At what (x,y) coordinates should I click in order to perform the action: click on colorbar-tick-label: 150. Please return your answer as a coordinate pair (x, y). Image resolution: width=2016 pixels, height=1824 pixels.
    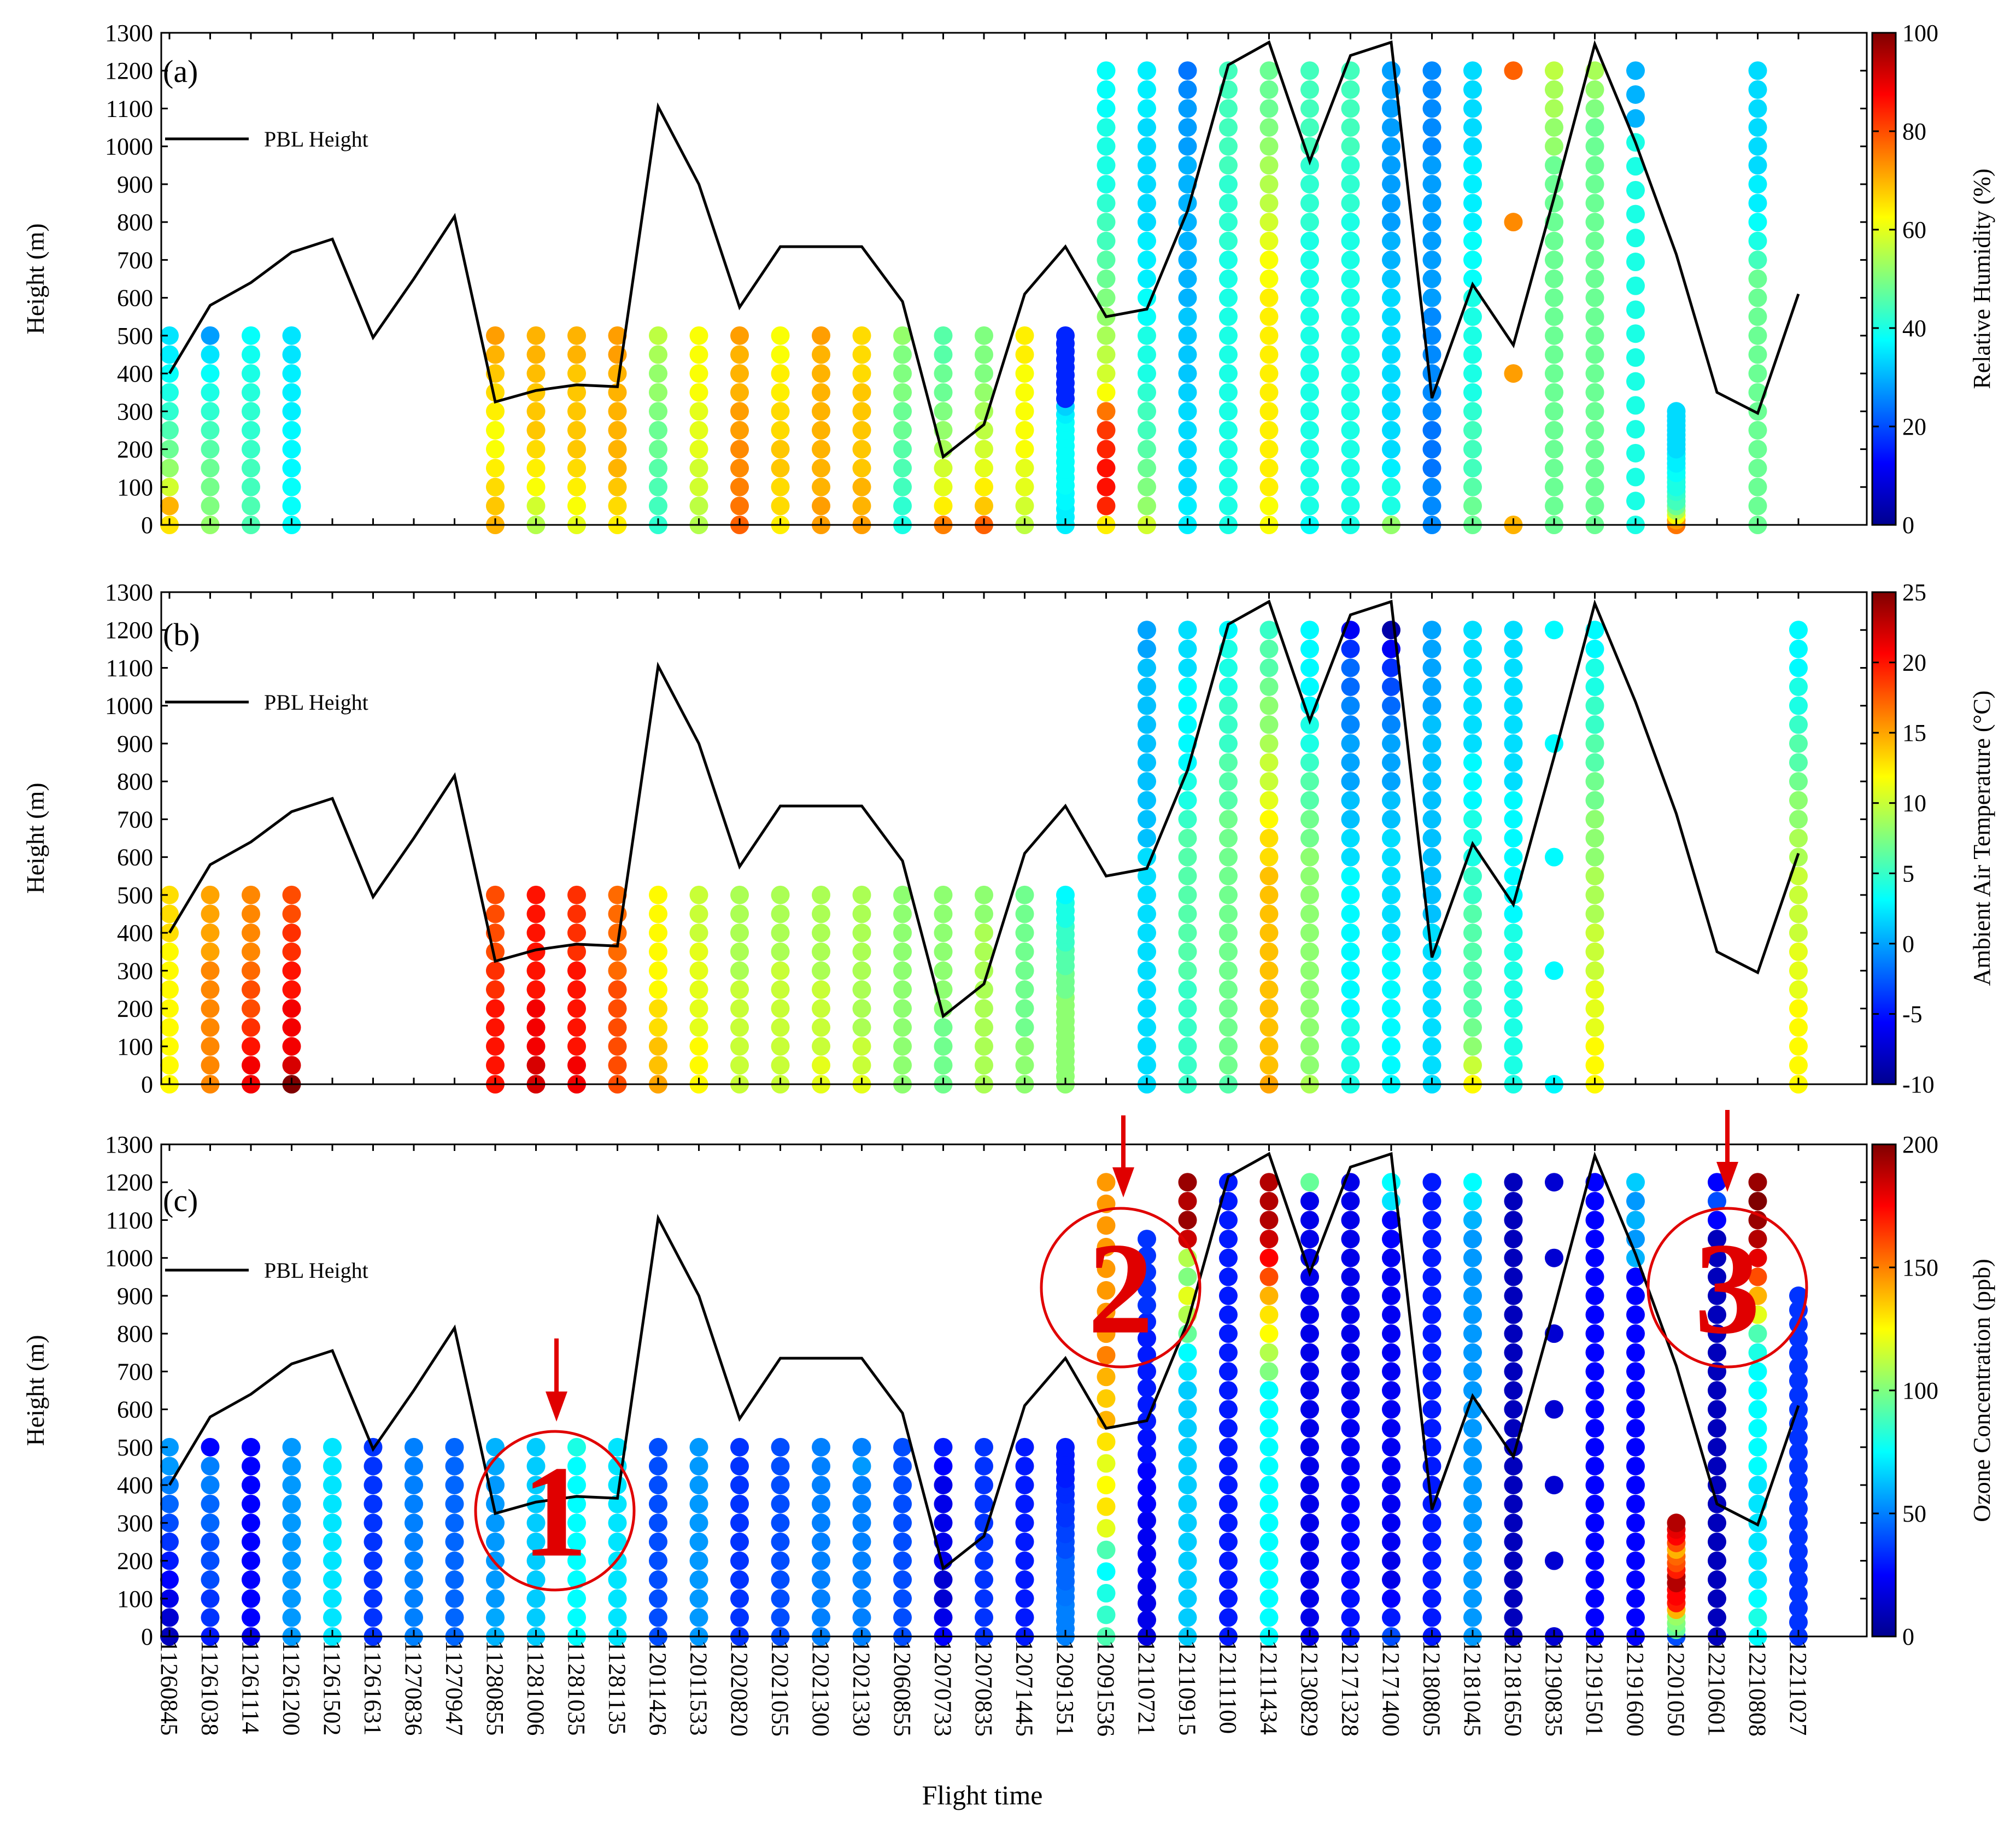
    Looking at the image, I should click on (1920, 1267).